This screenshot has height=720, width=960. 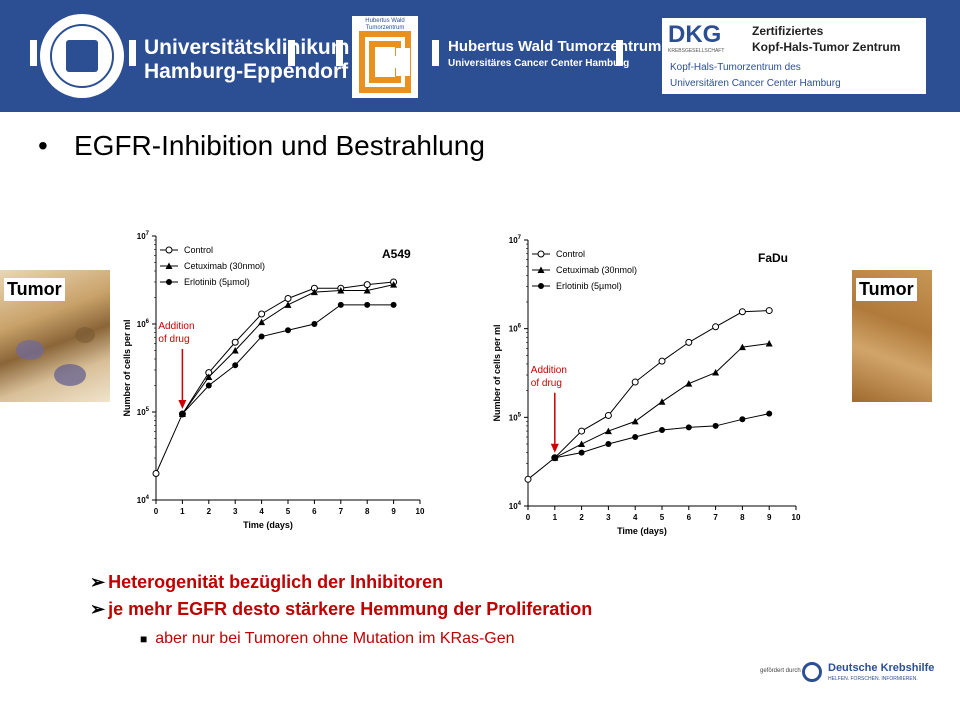 What do you see at coordinates (780, 671) in the screenshot?
I see `supported-by-text: gefördert durch` at bounding box center [780, 671].